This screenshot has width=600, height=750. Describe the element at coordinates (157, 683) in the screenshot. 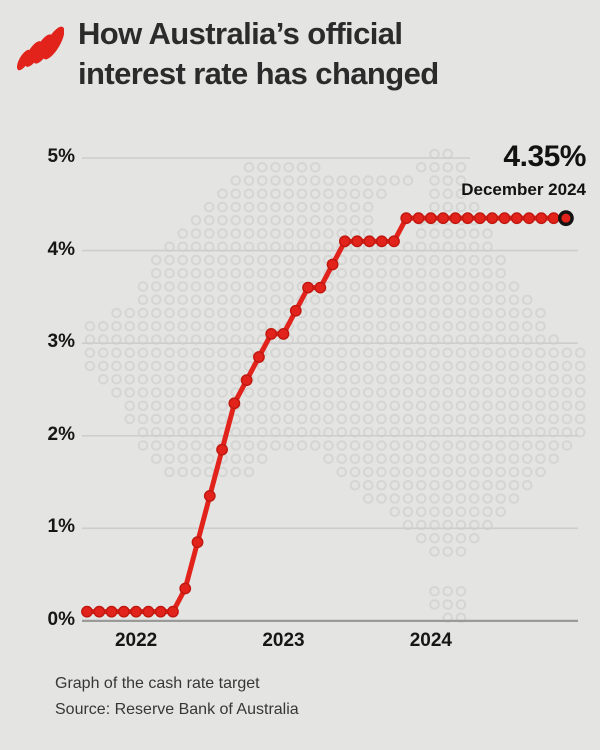

I see `chart-caption: Graph of the cash rate target` at that location.